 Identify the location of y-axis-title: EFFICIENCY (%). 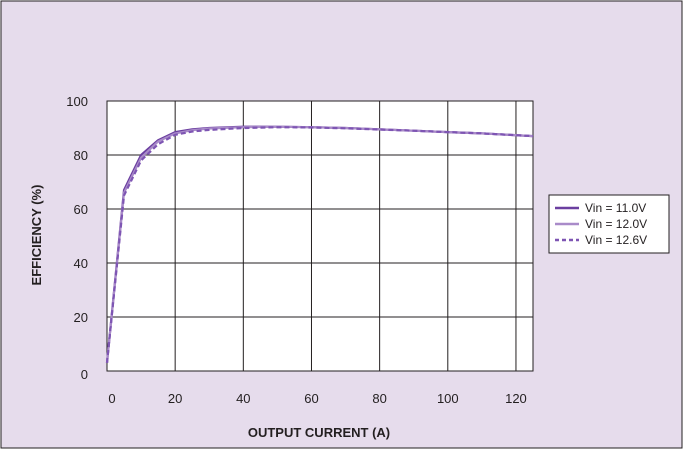
(36, 235).